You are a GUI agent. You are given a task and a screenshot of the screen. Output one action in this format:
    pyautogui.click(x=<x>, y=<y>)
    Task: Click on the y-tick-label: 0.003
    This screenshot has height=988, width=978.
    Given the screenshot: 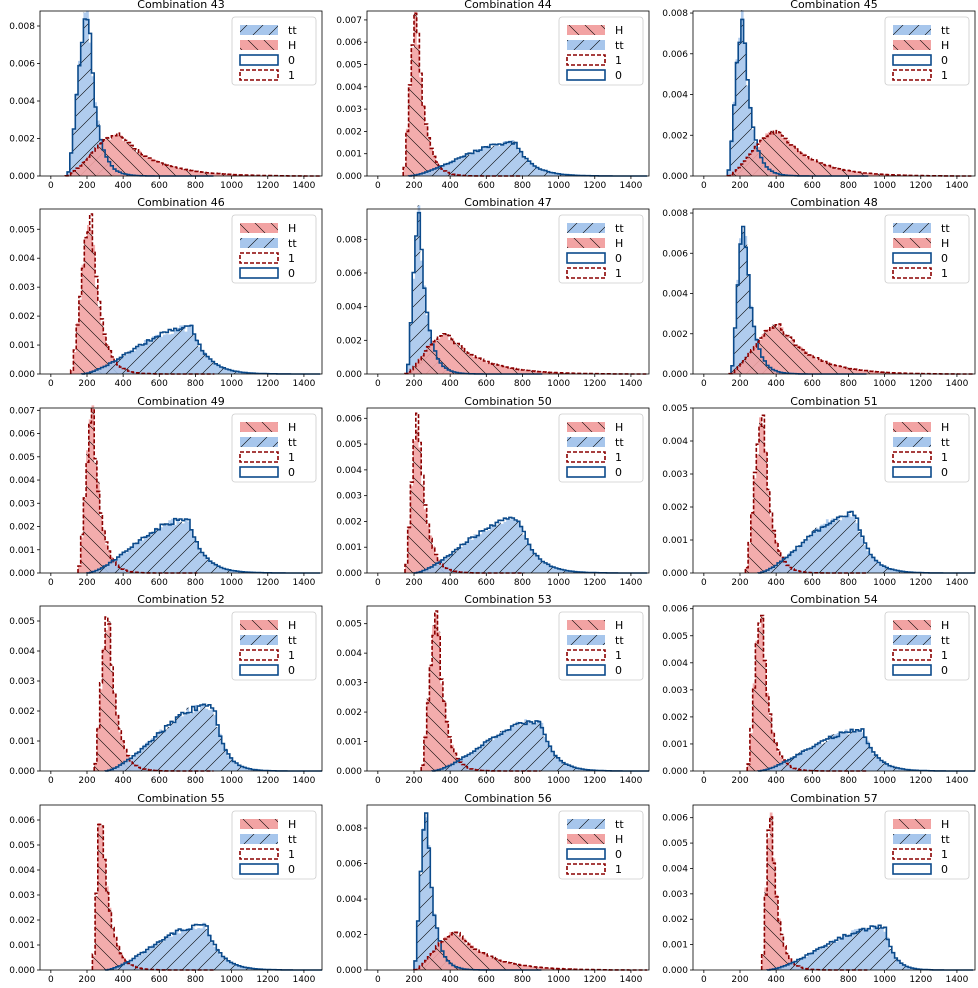 What is the action you would take?
    pyautogui.click(x=349, y=110)
    